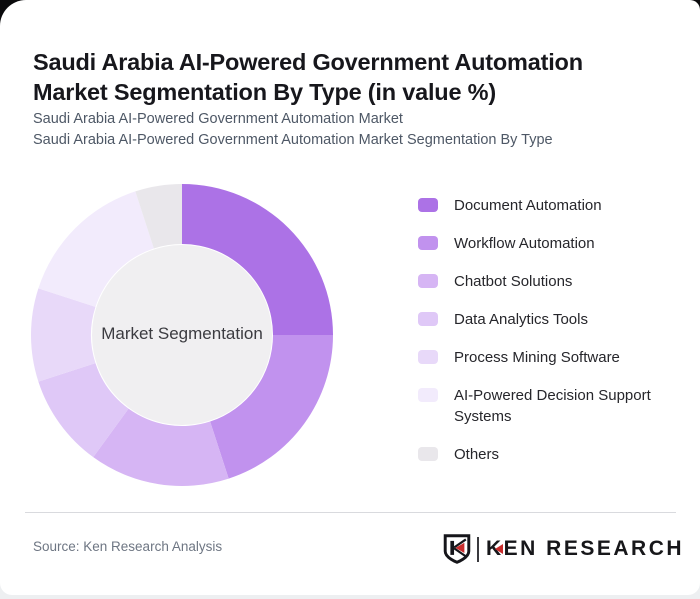 This screenshot has width=700, height=599. I want to click on donut-inner-circle, so click(182, 335).